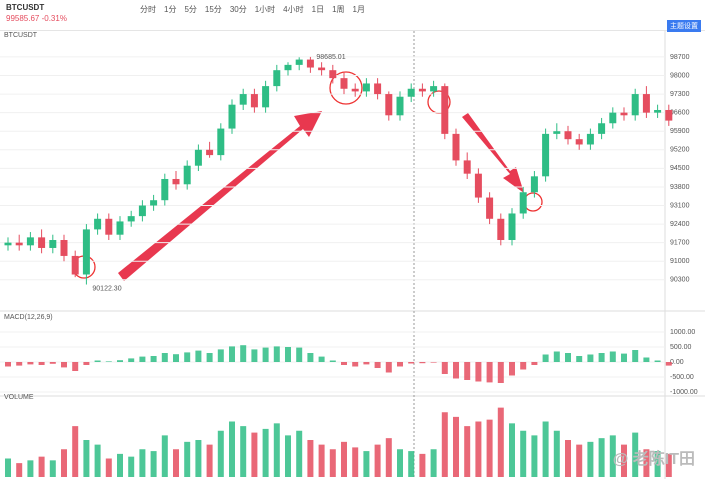 The height and width of the screenshot is (479, 705). What do you see at coordinates (19, 397) in the screenshot?
I see `panel-label: VOLUME` at bounding box center [19, 397].